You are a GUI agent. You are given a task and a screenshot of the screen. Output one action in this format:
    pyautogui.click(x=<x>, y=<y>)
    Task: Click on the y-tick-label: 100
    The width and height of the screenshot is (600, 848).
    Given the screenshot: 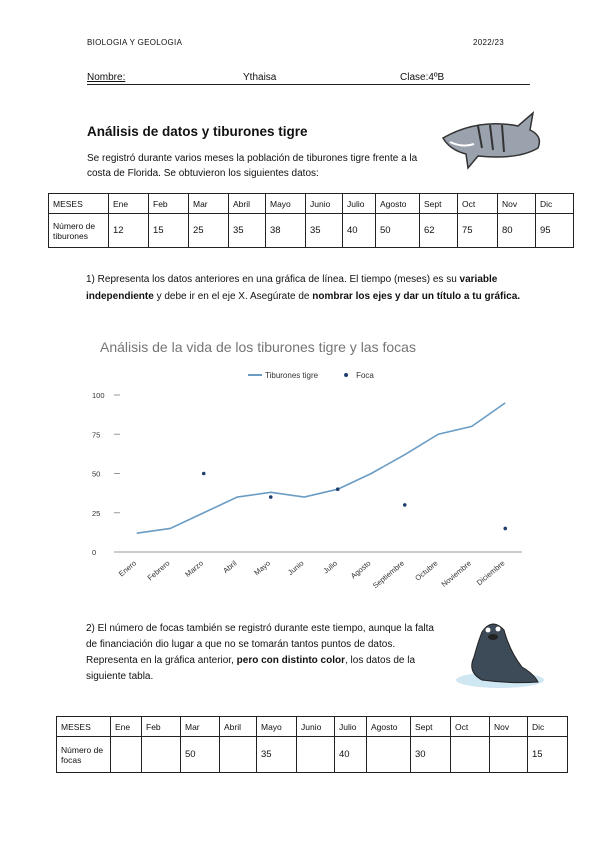 What is the action you would take?
    pyautogui.click(x=98, y=395)
    